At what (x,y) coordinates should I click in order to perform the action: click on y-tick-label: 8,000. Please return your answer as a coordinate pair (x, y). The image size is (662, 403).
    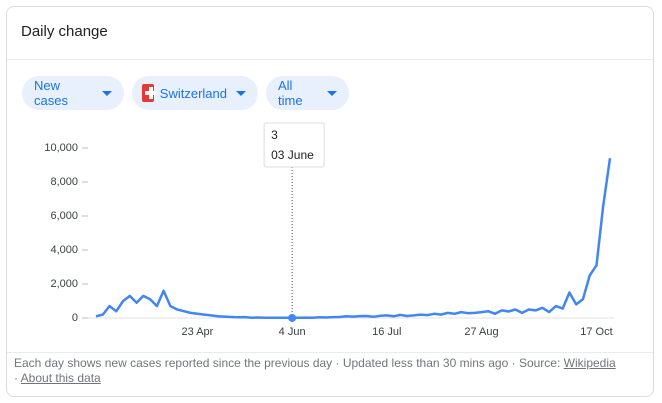
    Looking at the image, I should click on (64, 182).